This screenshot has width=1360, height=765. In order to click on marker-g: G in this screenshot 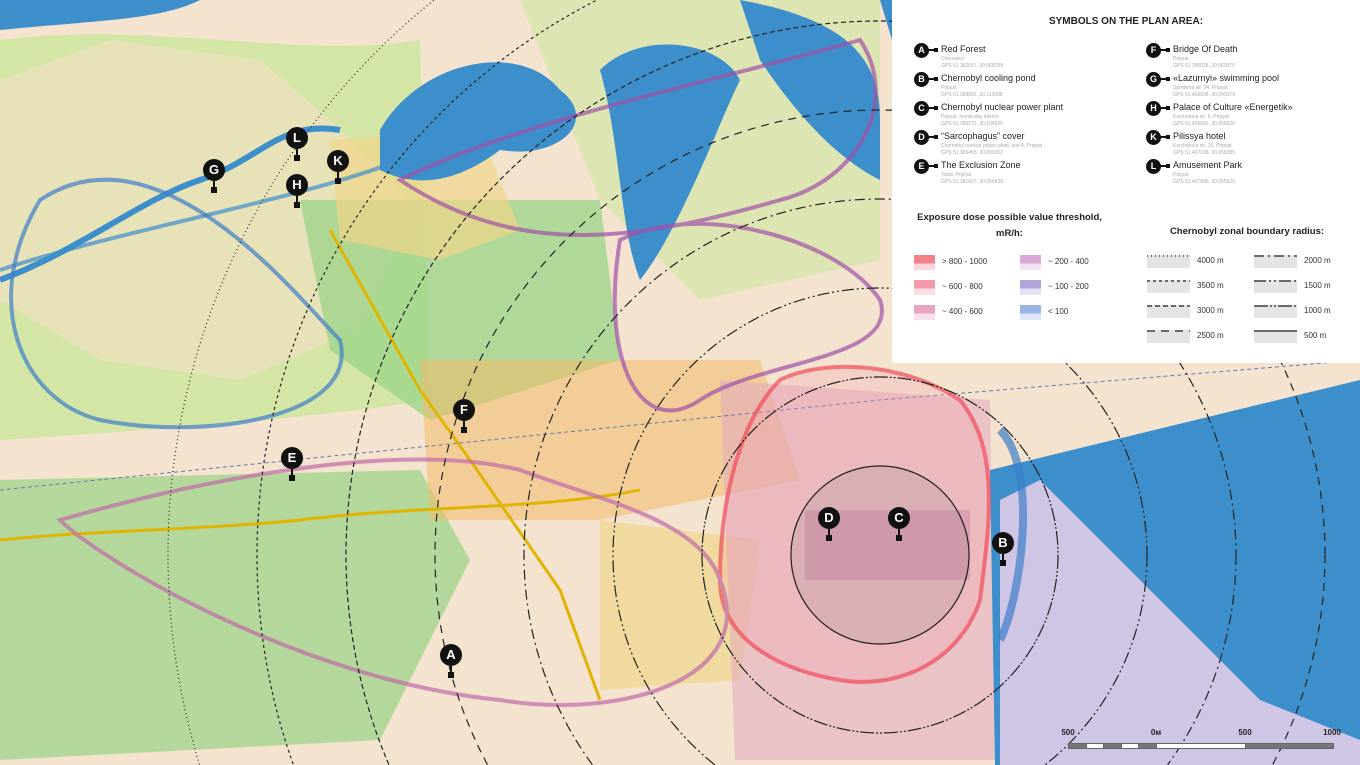, I will do `click(214, 176)`.